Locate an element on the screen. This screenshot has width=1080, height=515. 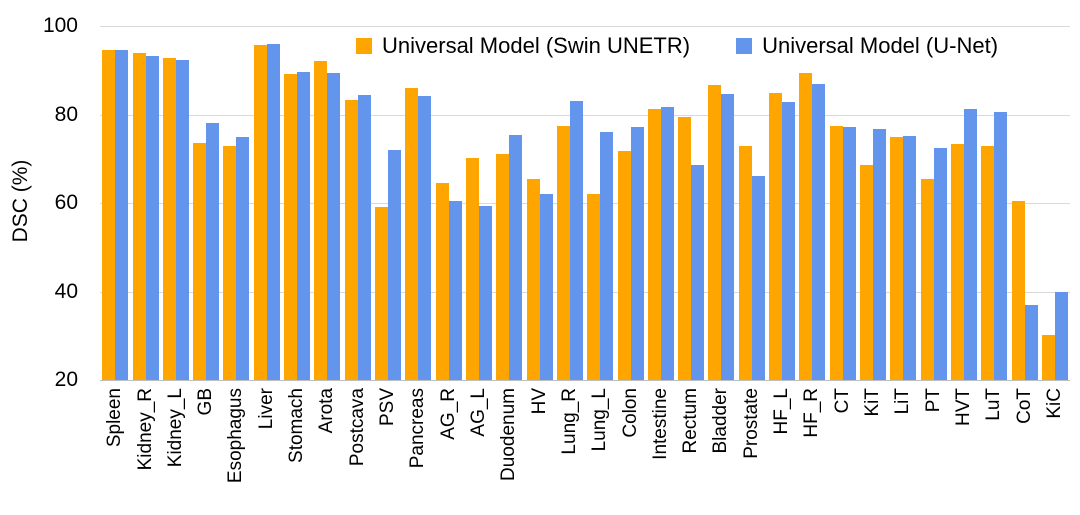
legend-item-unet: Universal Model (U-Net) is located at coordinates (867, 46).